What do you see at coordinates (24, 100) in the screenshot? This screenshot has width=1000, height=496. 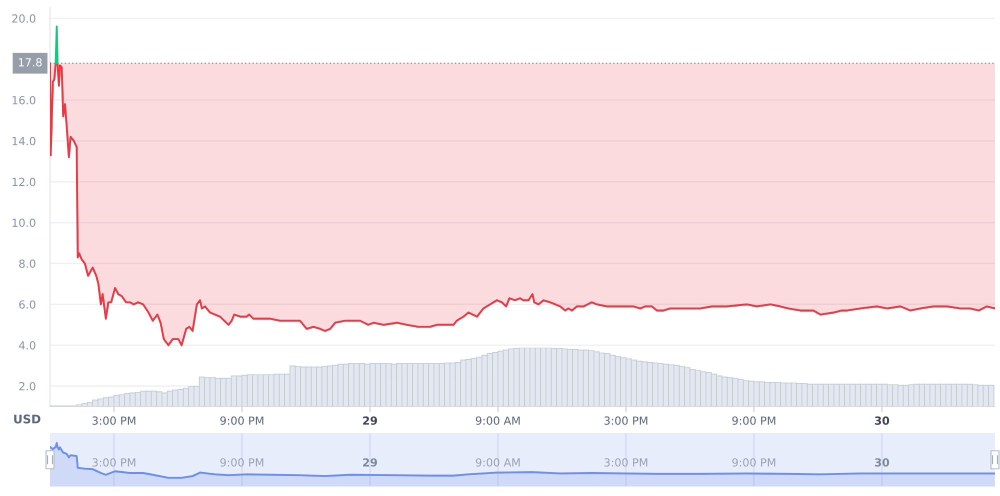 I see `y-tick-label: 16.0` at bounding box center [24, 100].